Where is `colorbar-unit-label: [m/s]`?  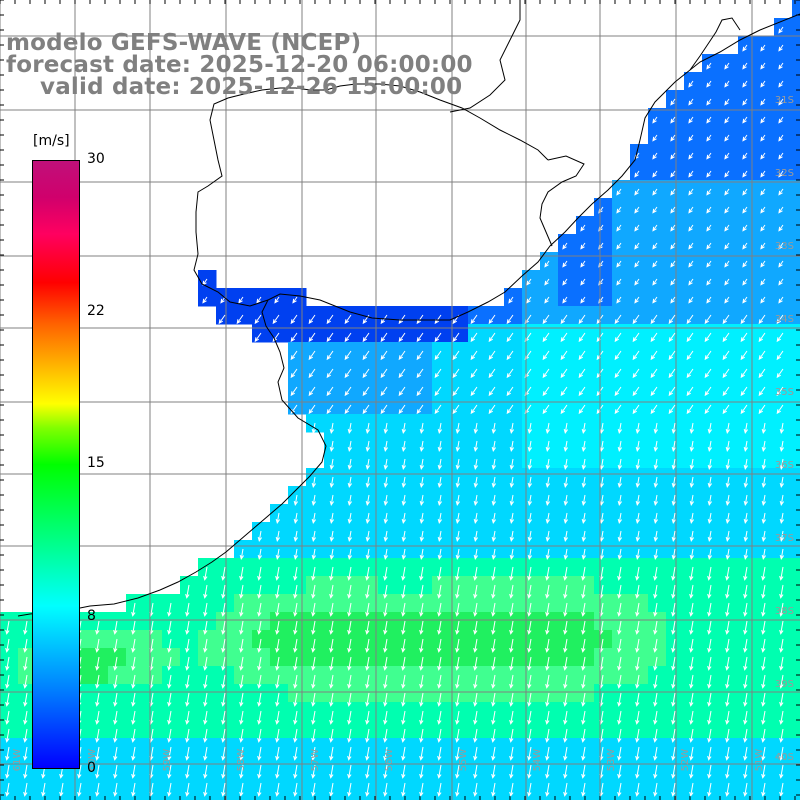
colorbar-unit-label: [m/s] is located at coordinates (51, 141).